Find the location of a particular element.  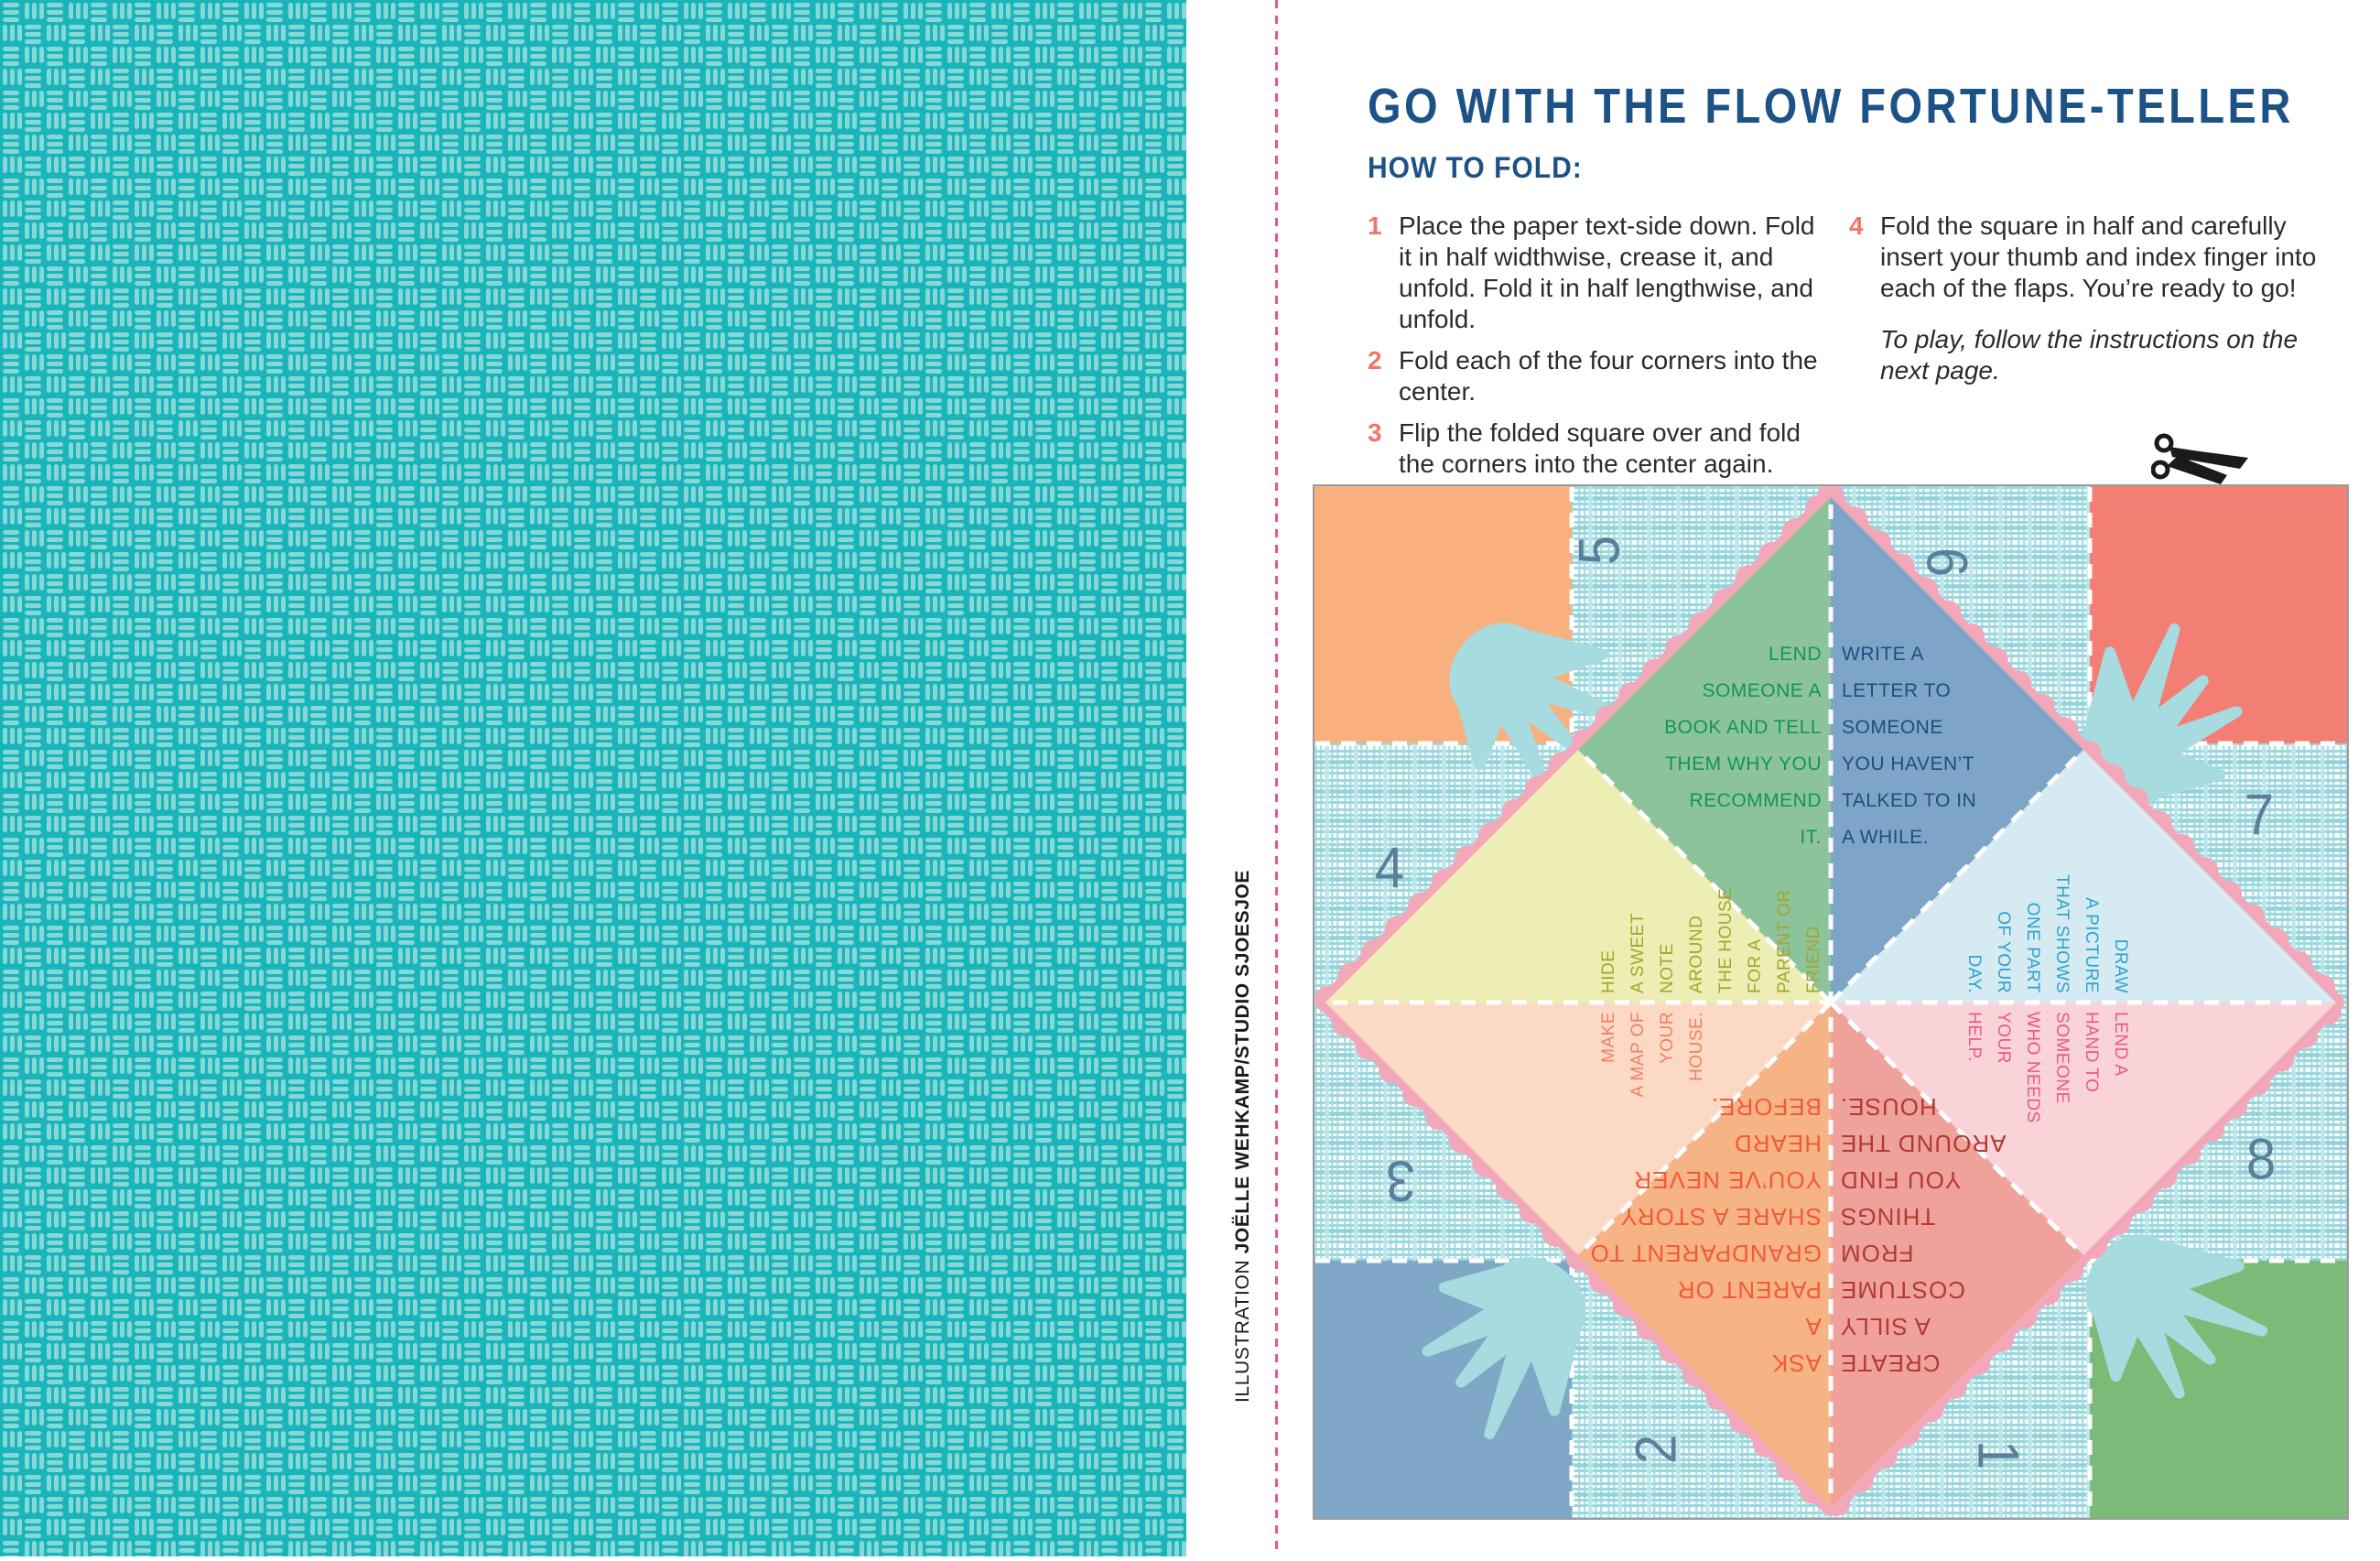

step-number: 3 is located at coordinates (1375, 432).